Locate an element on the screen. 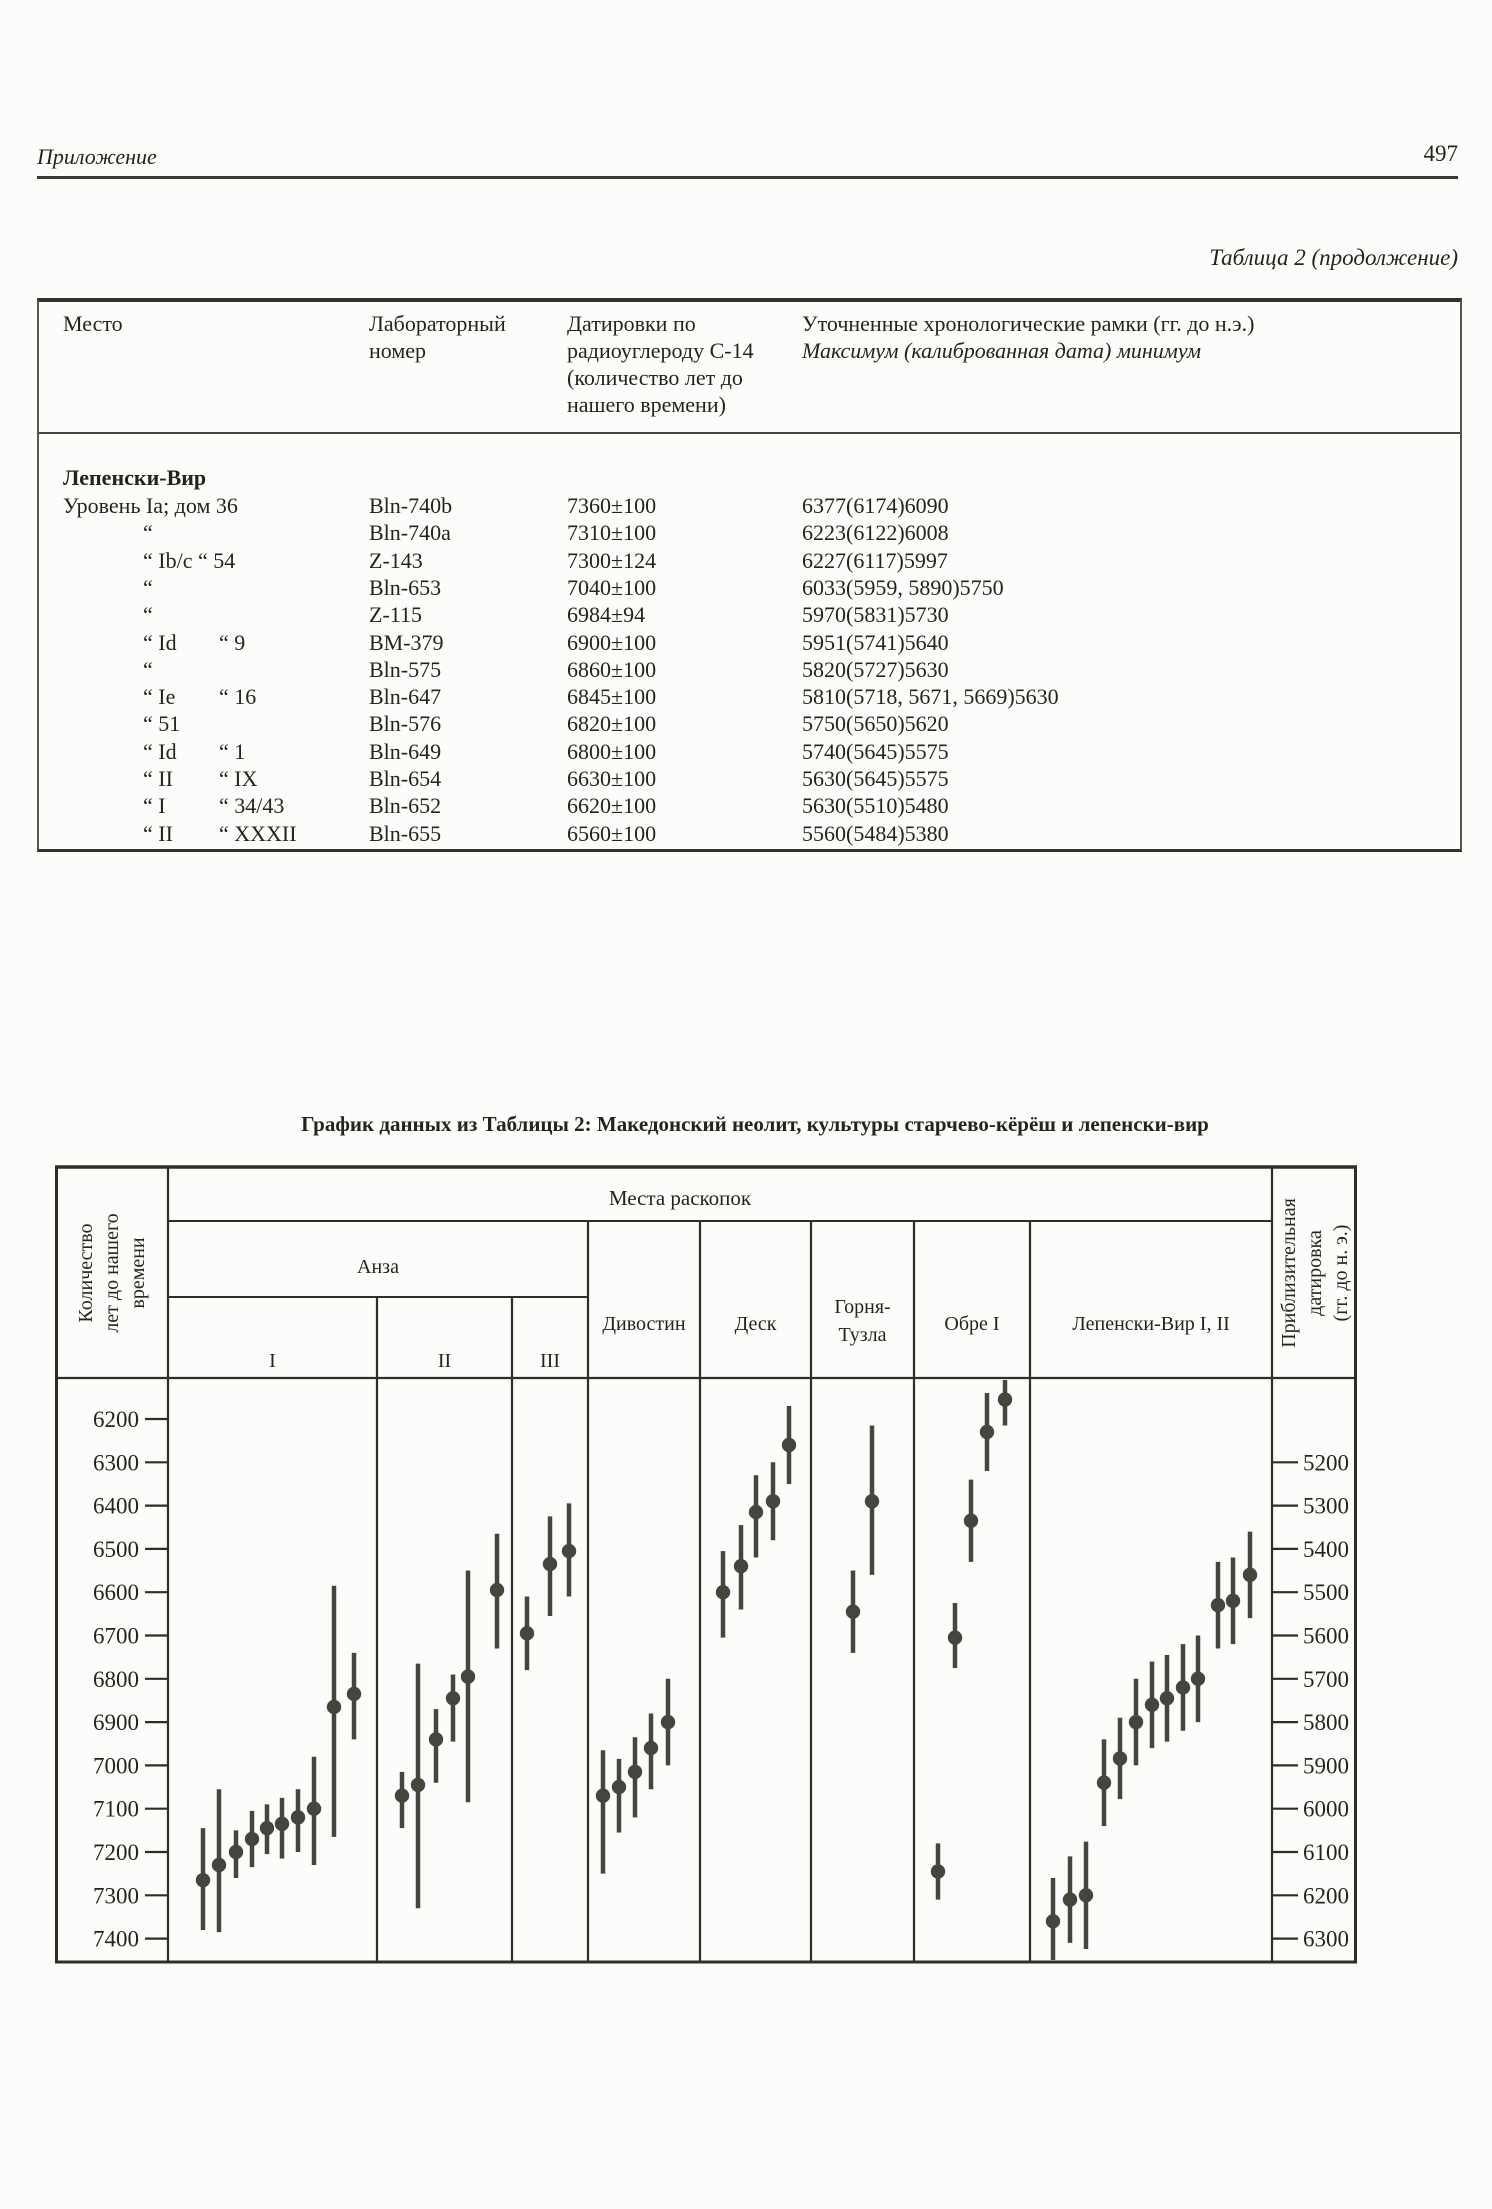  column-label-III: III is located at coordinates (550, 1361).